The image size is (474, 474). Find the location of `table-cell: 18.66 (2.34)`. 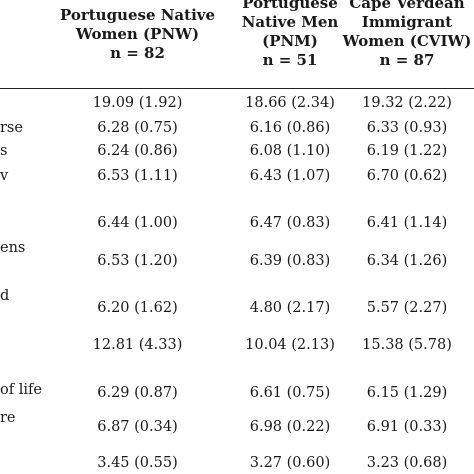

table-cell: 18.66 (2.34) is located at coordinates (290, 103).